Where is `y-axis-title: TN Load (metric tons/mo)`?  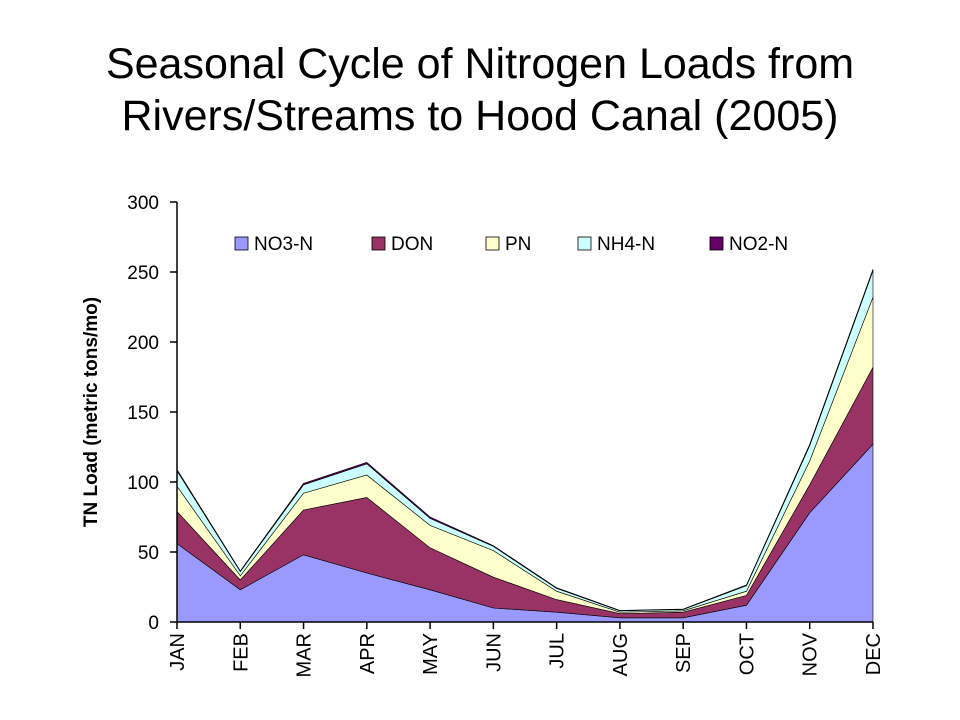
y-axis-title: TN Load (metric tons/mo) is located at coordinates (91, 412).